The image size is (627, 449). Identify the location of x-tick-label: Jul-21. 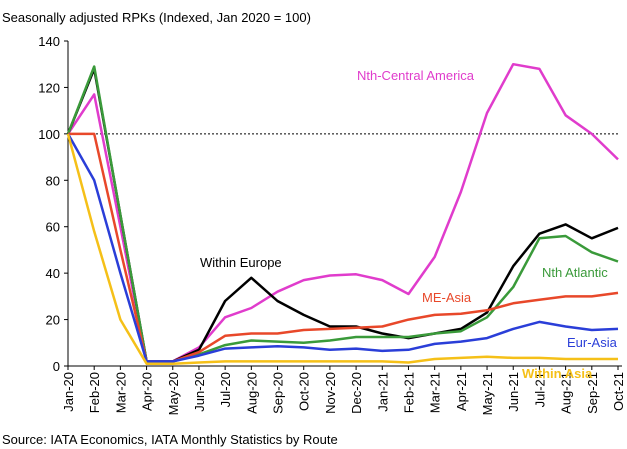
(539, 389).